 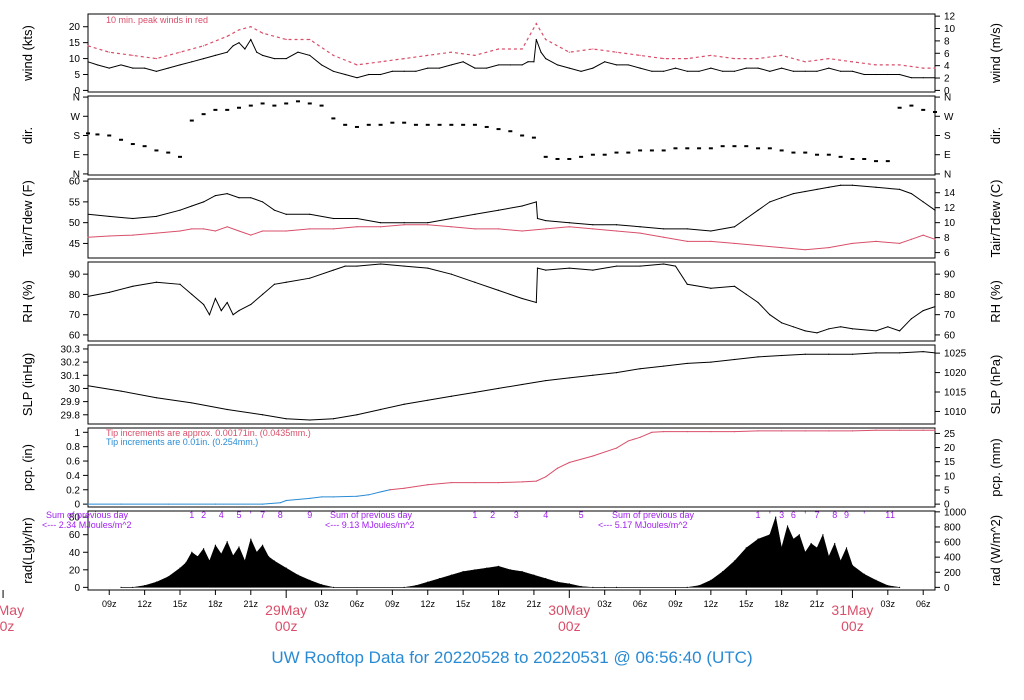 I want to click on hour-tick-label: 09z, so click(x=675, y=604).